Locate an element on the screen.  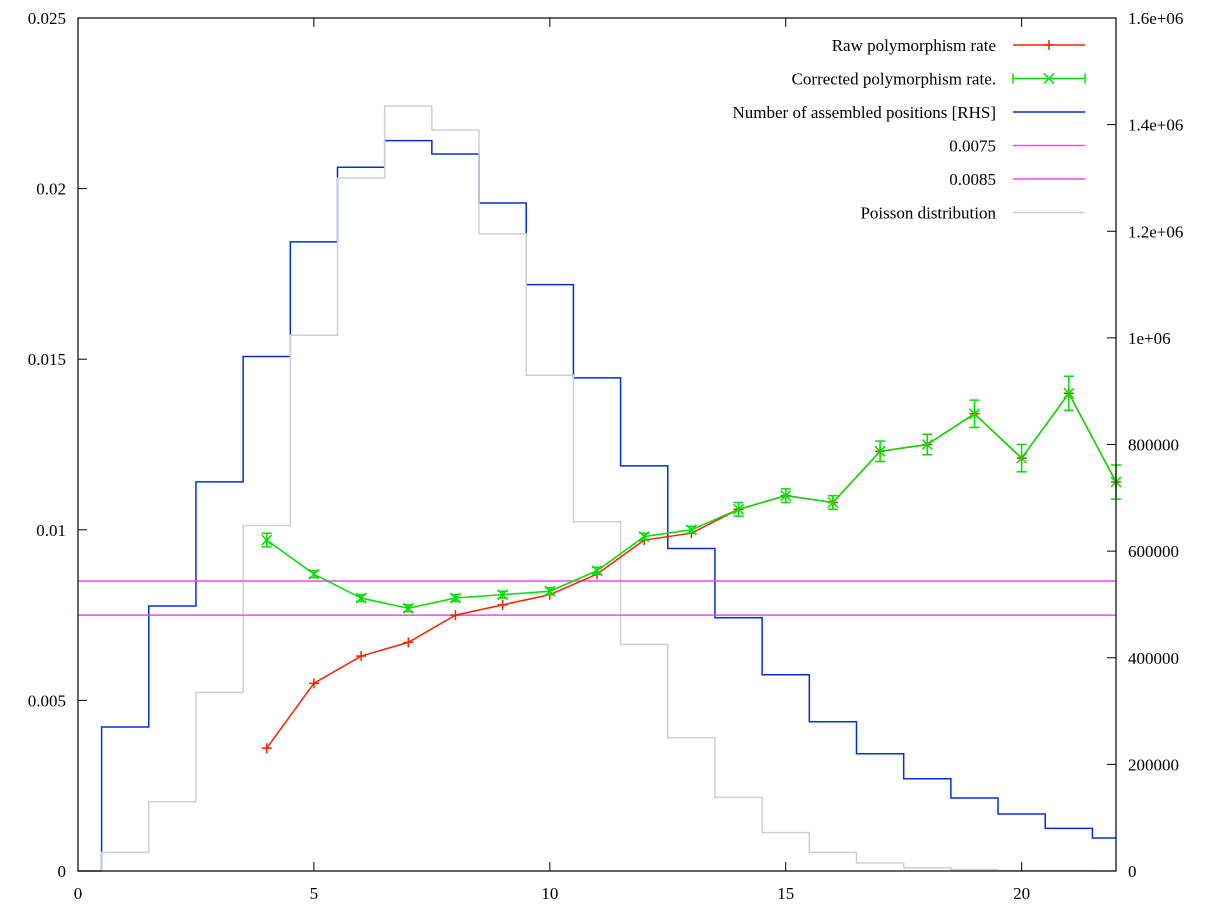
legend-entry: Poisson distribution is located at coordinates (972, 213).